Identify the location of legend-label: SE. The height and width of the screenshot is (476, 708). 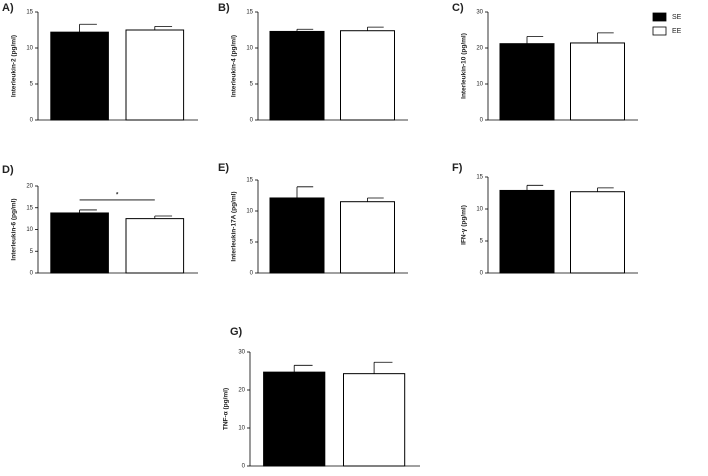
(677, 17).